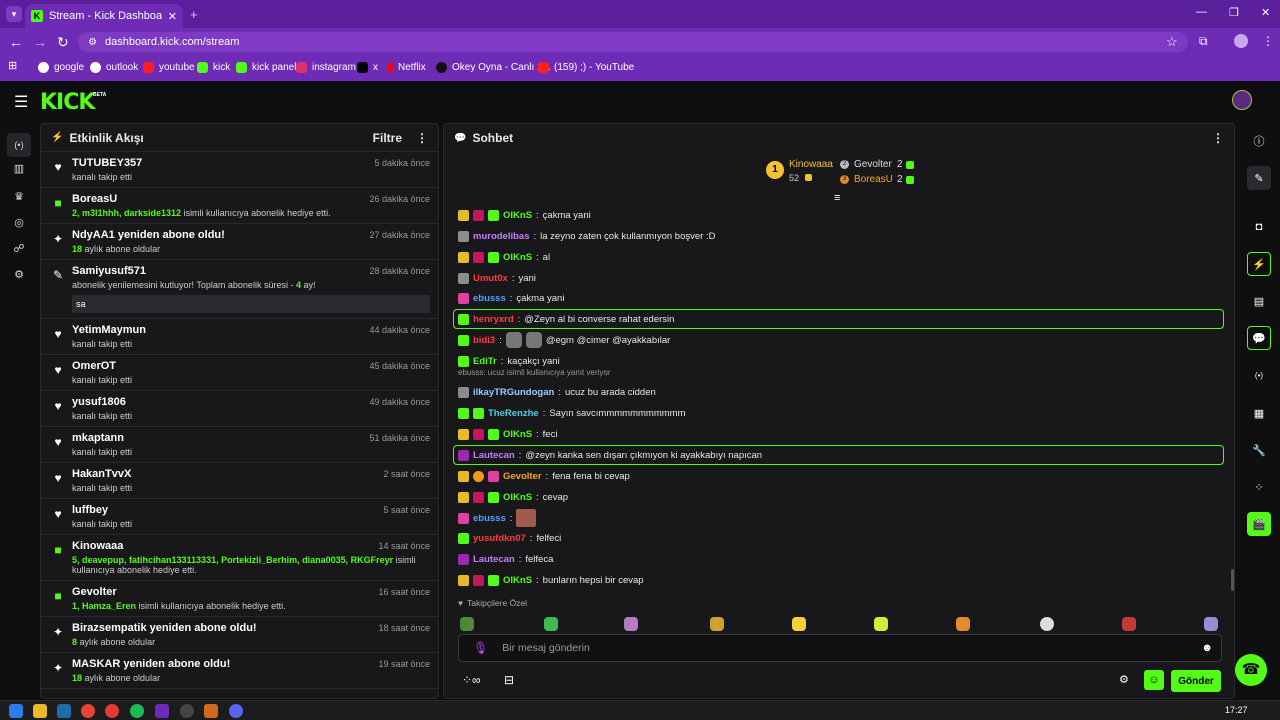  I want to click on chat-username: Umut0x, so click(490, 278).